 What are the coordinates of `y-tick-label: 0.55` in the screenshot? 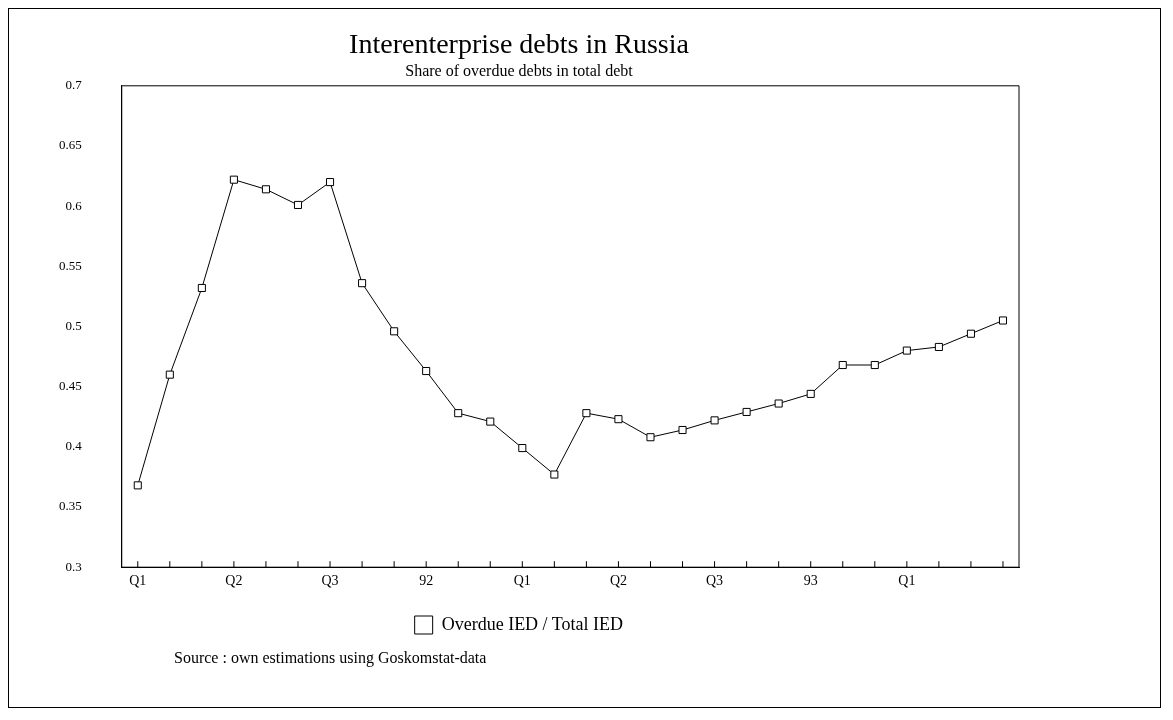 It's located at (70, 265).